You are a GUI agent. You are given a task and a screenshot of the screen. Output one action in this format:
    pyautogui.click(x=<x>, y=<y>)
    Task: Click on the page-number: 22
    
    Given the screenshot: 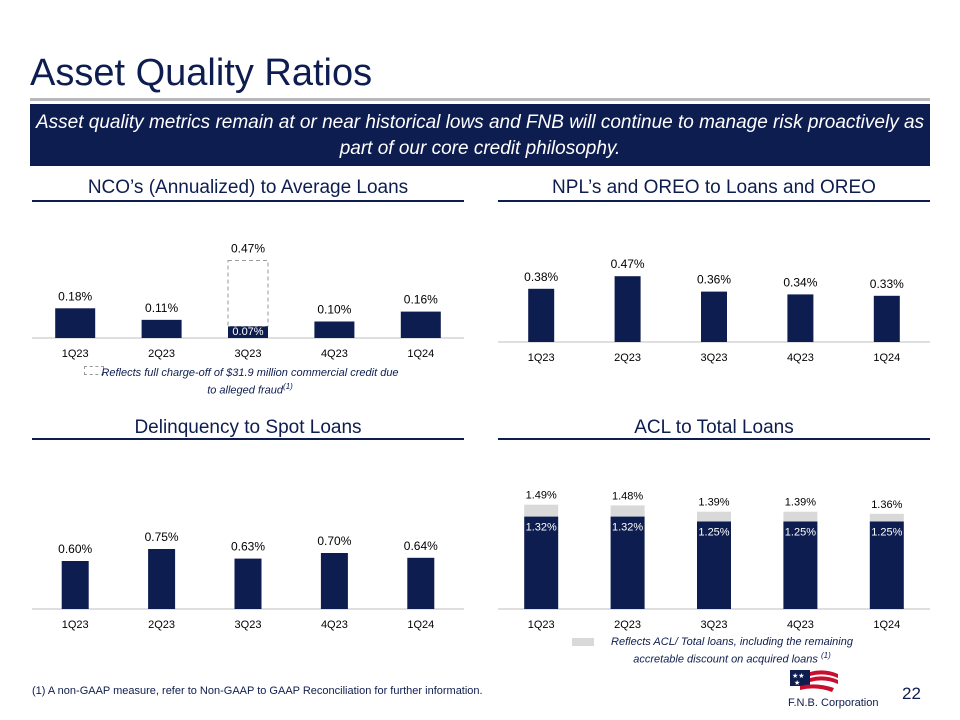 What is the action you would take?
    pyautogui.click(x=911, y=693)
    